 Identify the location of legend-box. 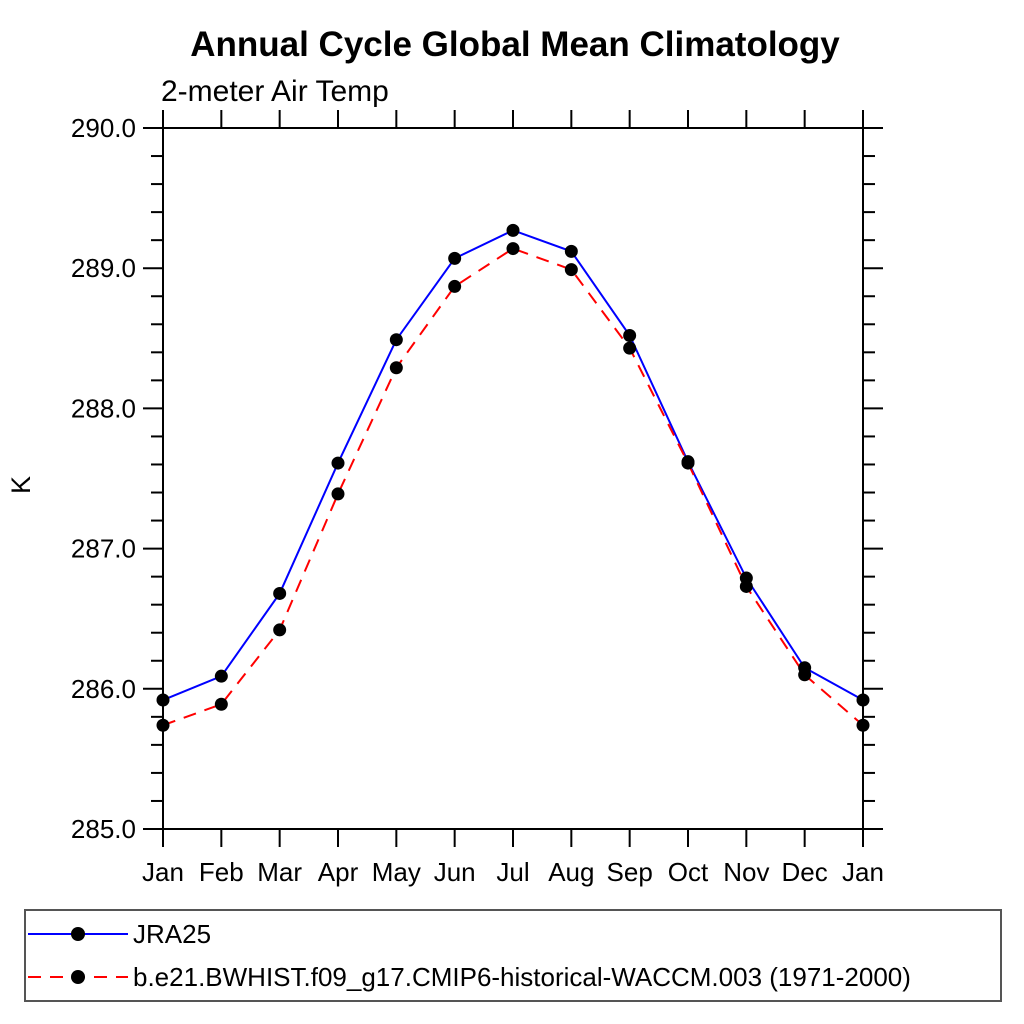
(513, 955).